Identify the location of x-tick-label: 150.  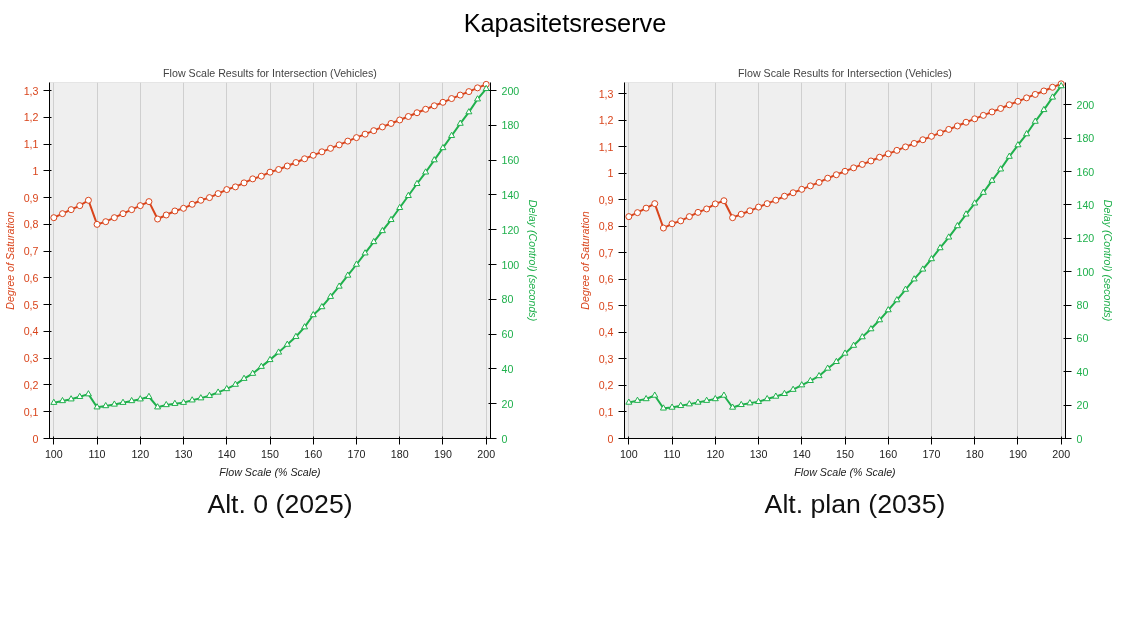
(270, 453).